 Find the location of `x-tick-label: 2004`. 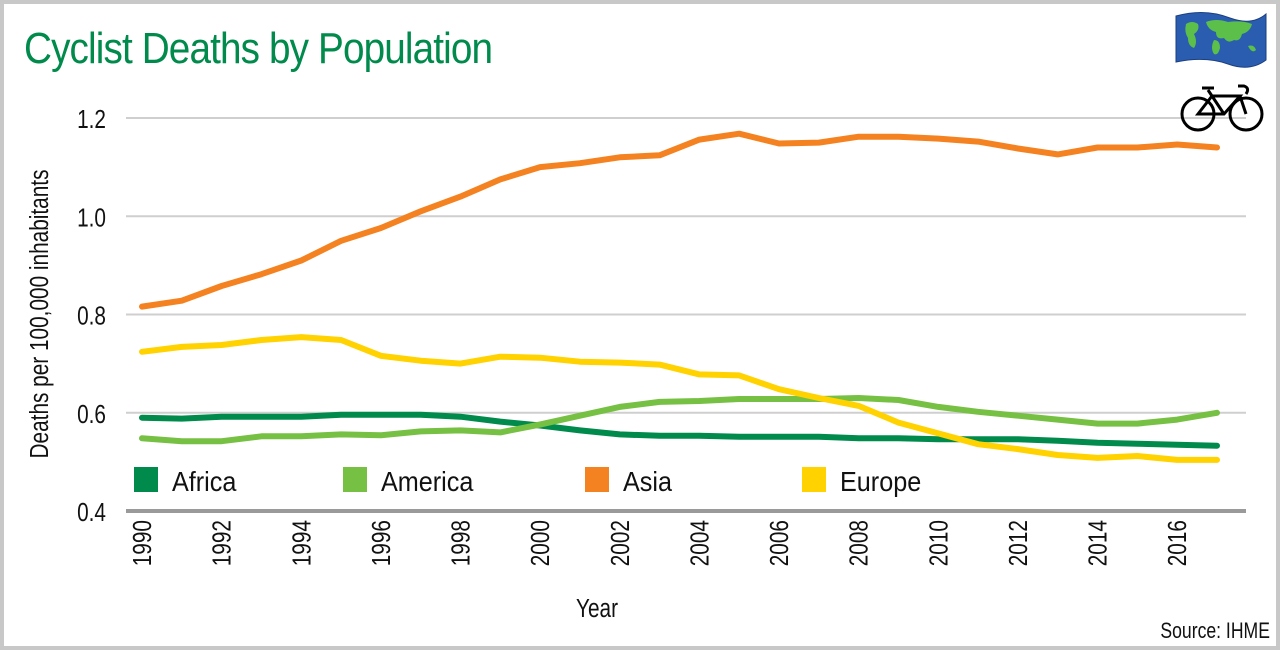

x-tick-label: 2004 is located at coordinates (699, 543).